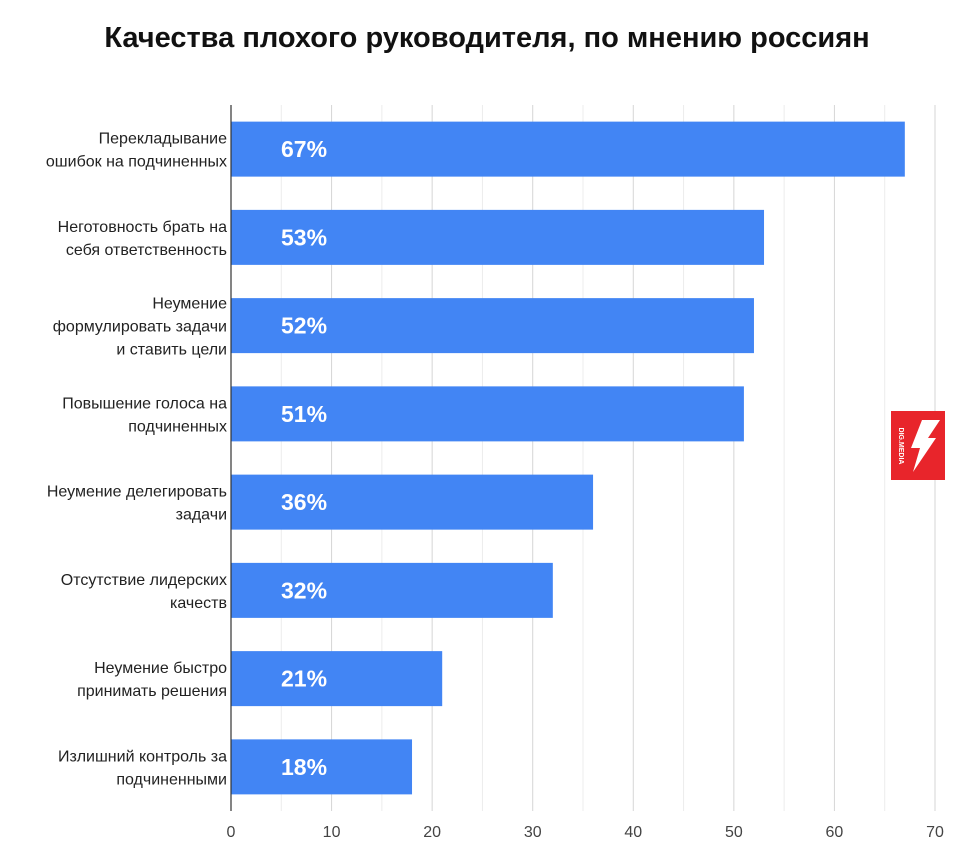  I want to click on data-label: 18%, so click(304, 767).